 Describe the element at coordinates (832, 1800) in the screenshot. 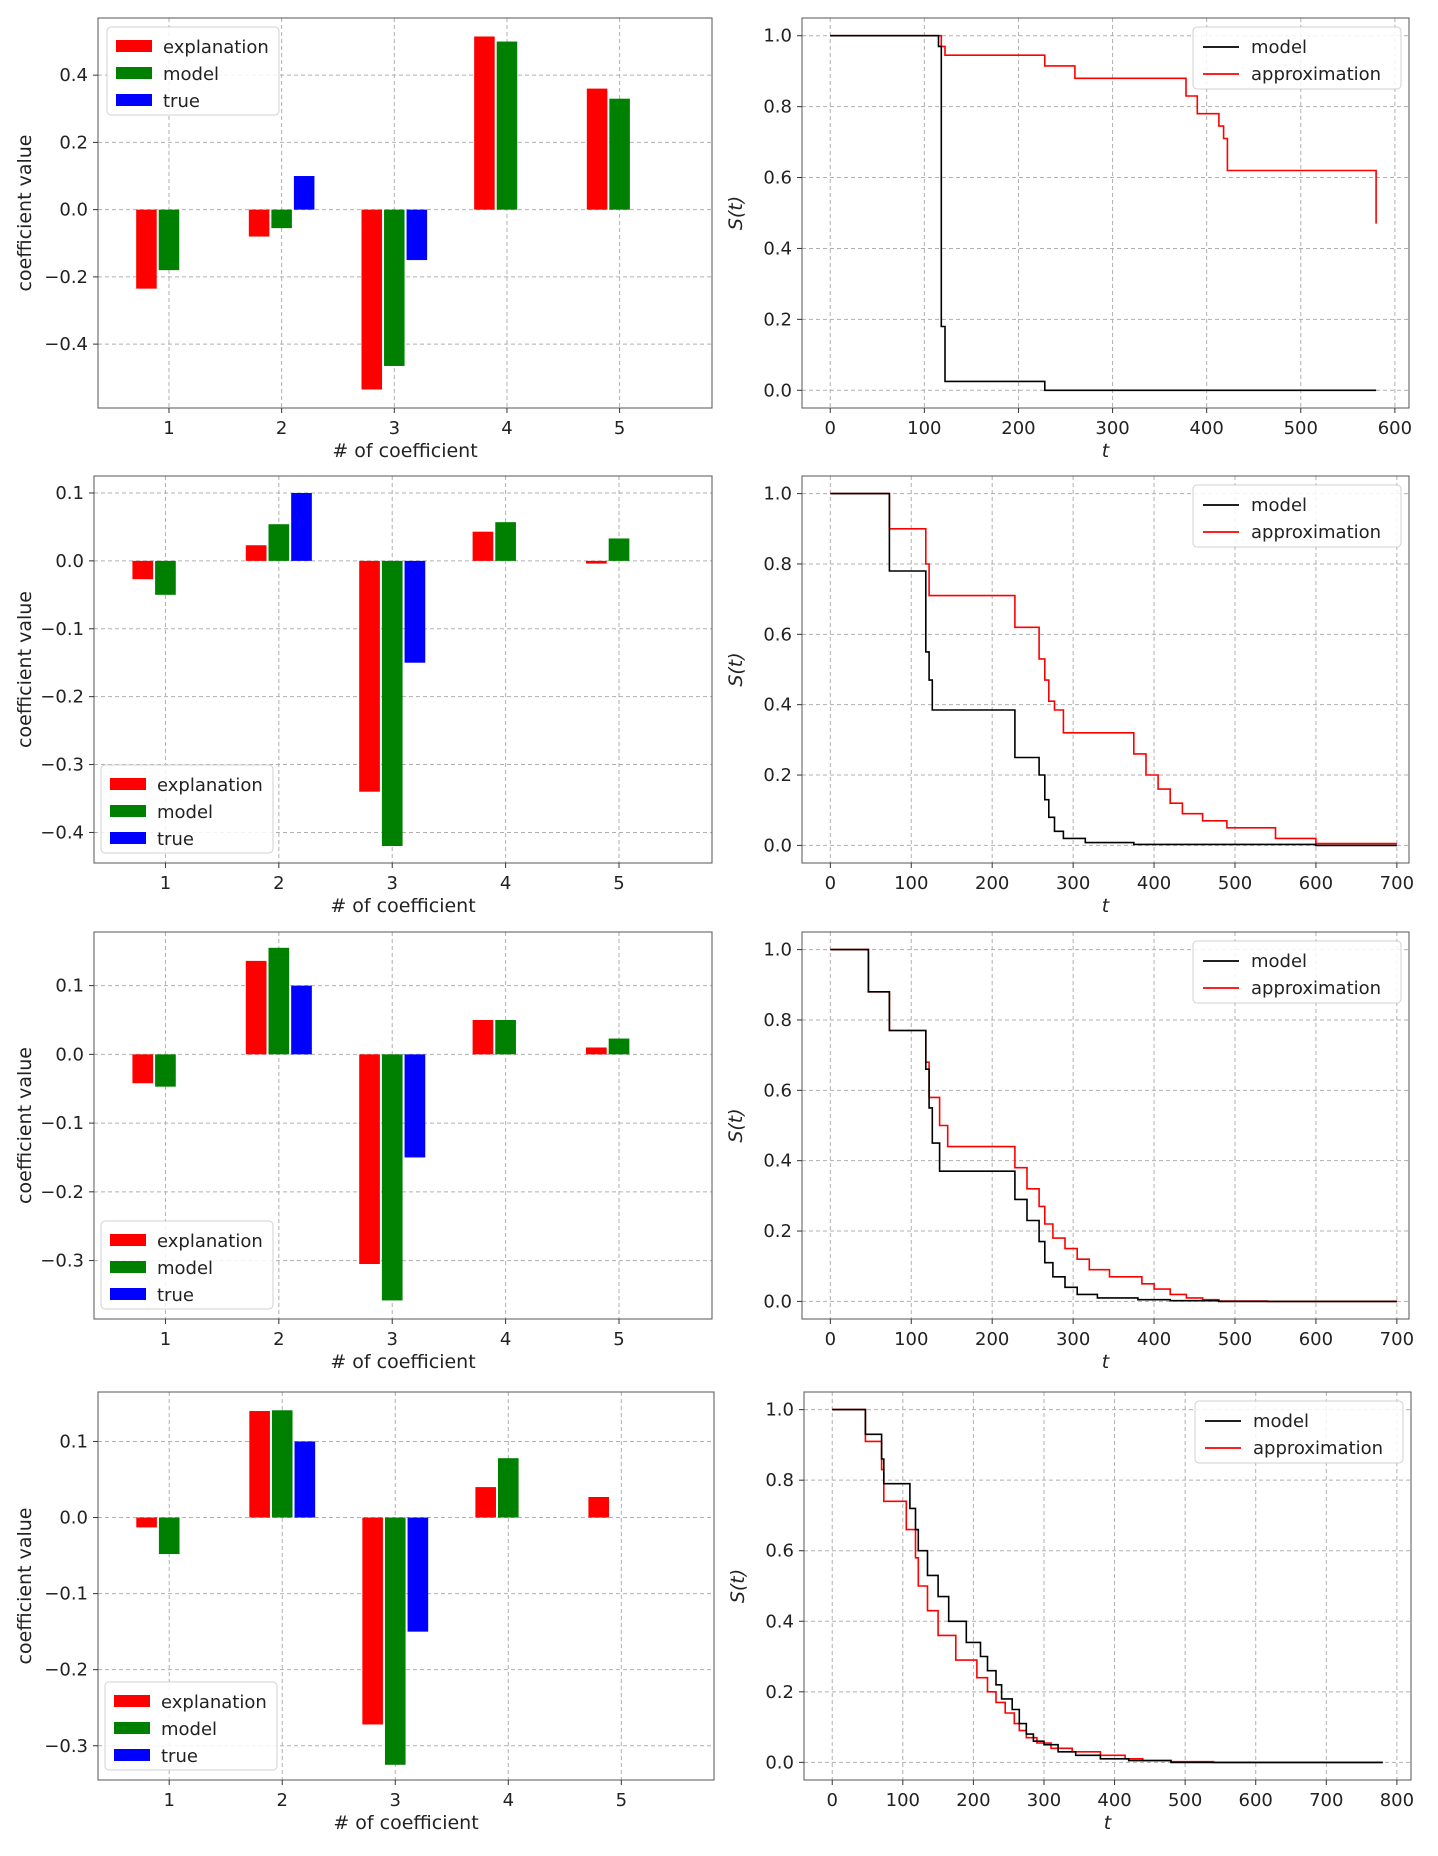

I see `x-tick-label: 0` at that location.